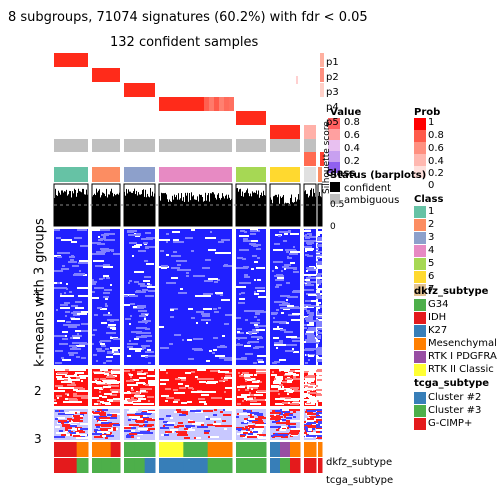  Describe the element at coordinates (71, 174) in the screenshot. I see `class-cell` at that location.